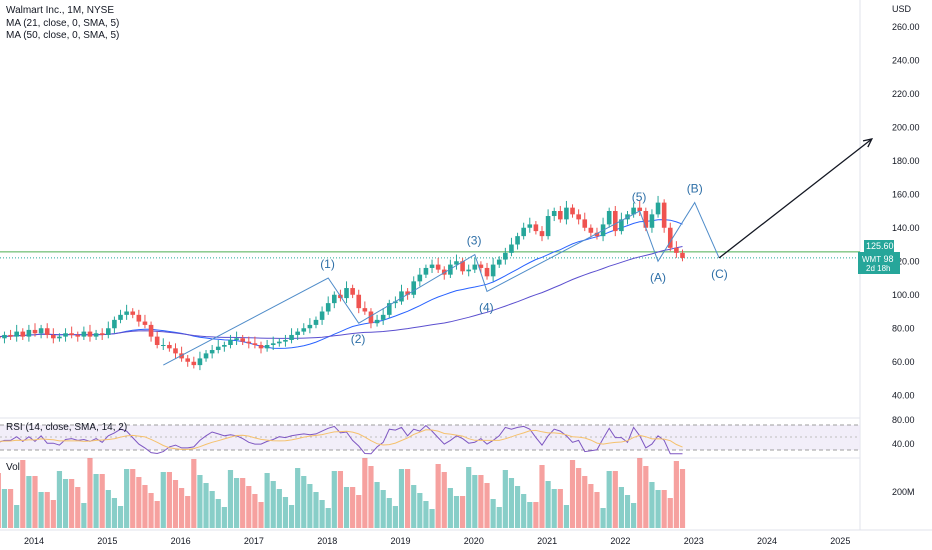 Image resolution: width=932 pixels, height=550 pixels. Describe the element at coordinates (13, 467) in the screenshot. I see `legend-vol: Vol` at that location.